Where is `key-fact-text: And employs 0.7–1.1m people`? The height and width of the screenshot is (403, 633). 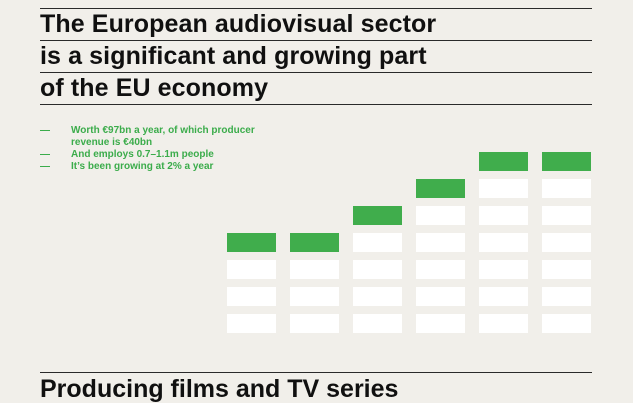
key-fact-text: And employs 0.7–1.1m people is located at coordinates (142, 154).